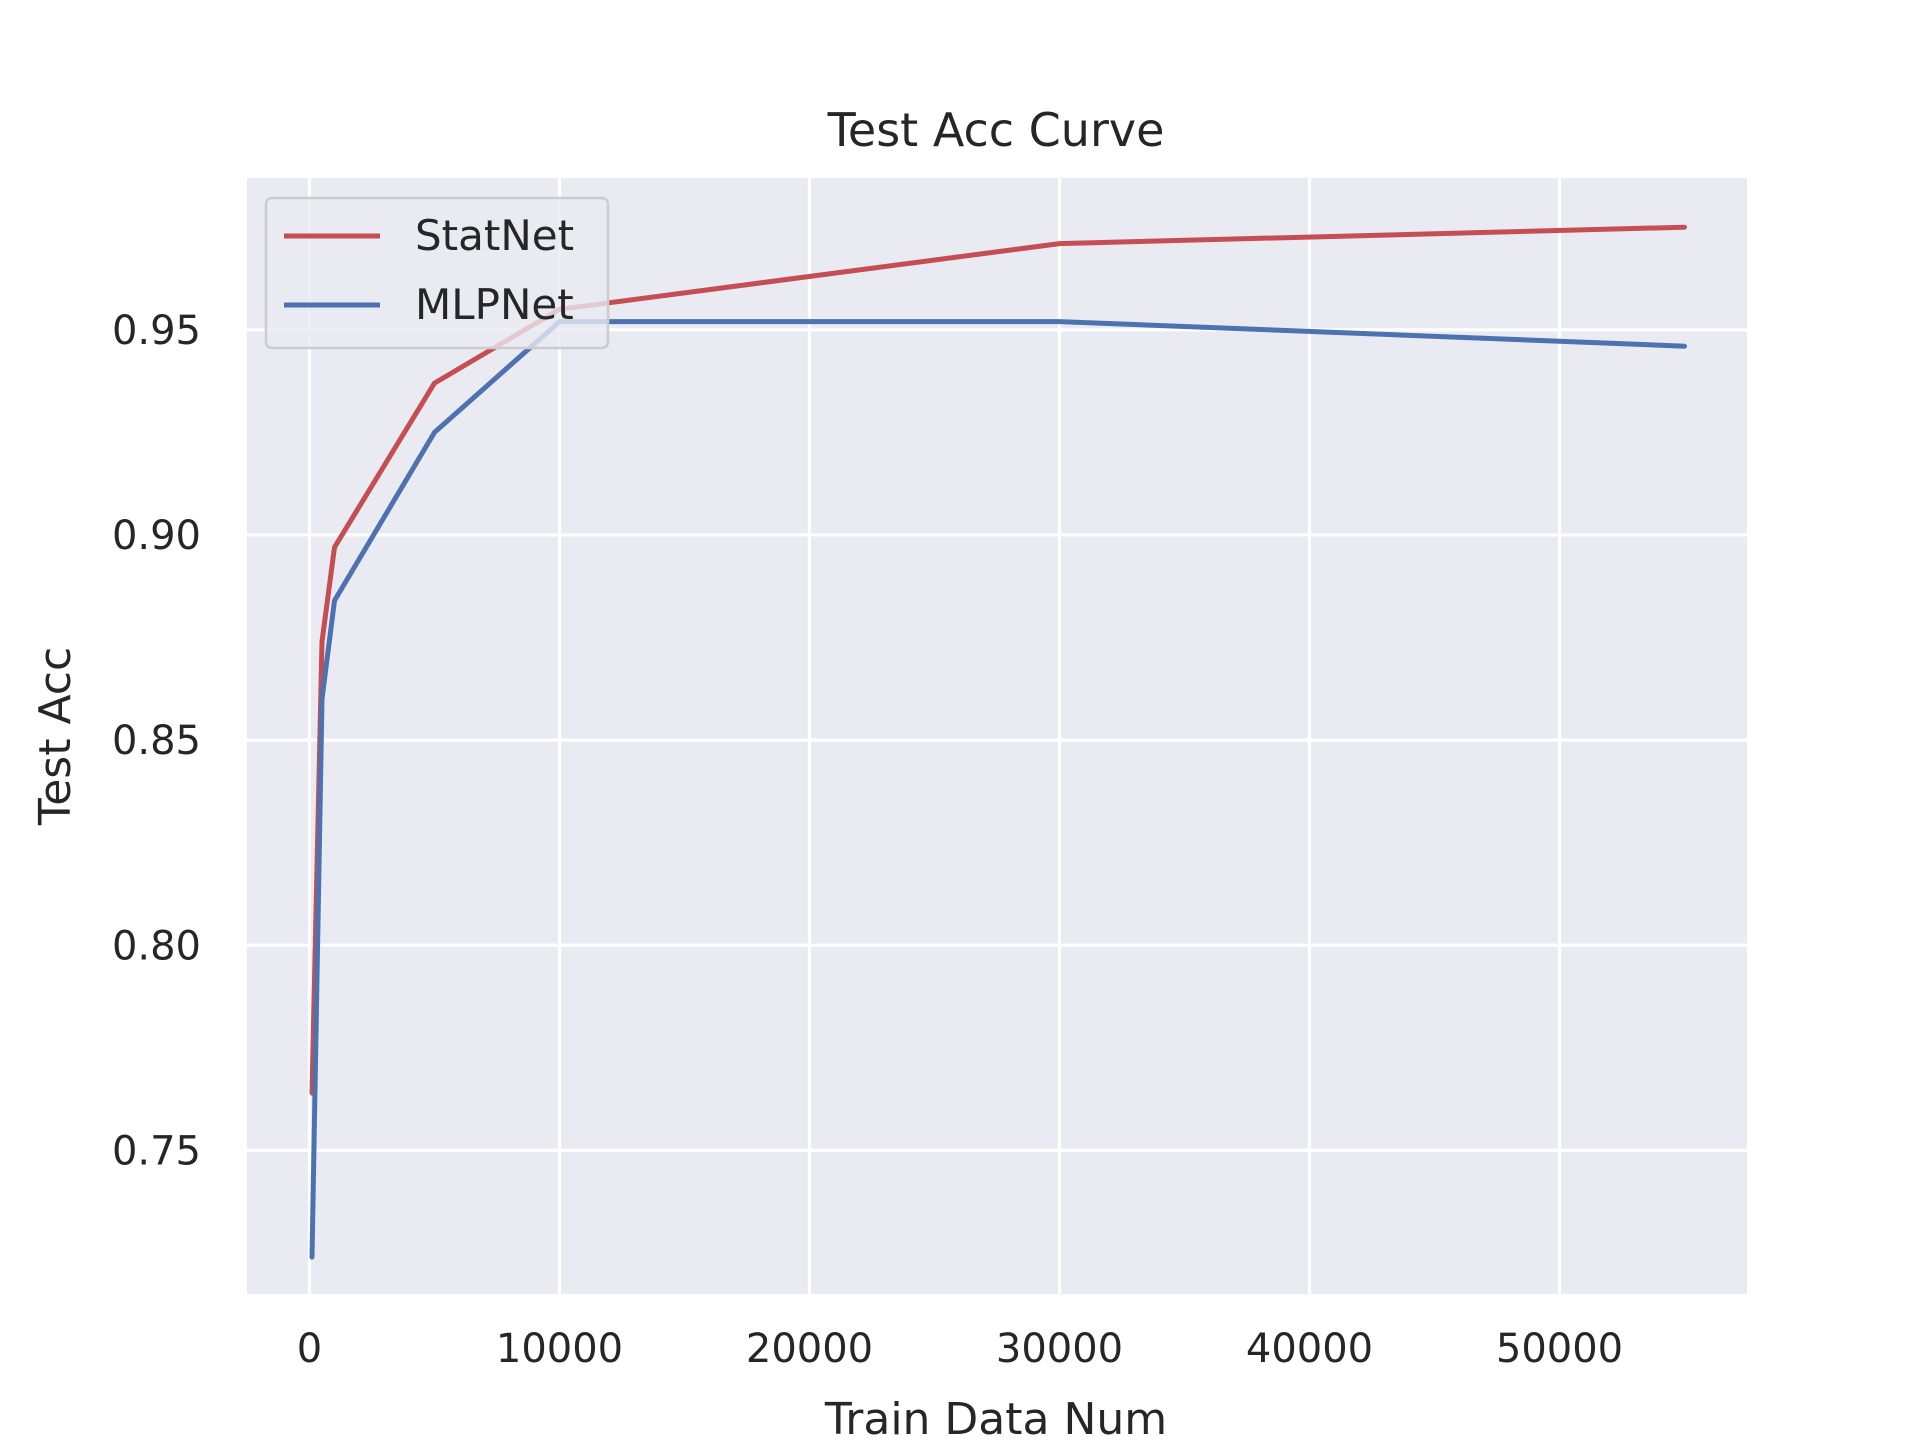  I want to click on y-tick-labels: 0.75 0.80 0.85 0.90 0.95, so click(156, 741).